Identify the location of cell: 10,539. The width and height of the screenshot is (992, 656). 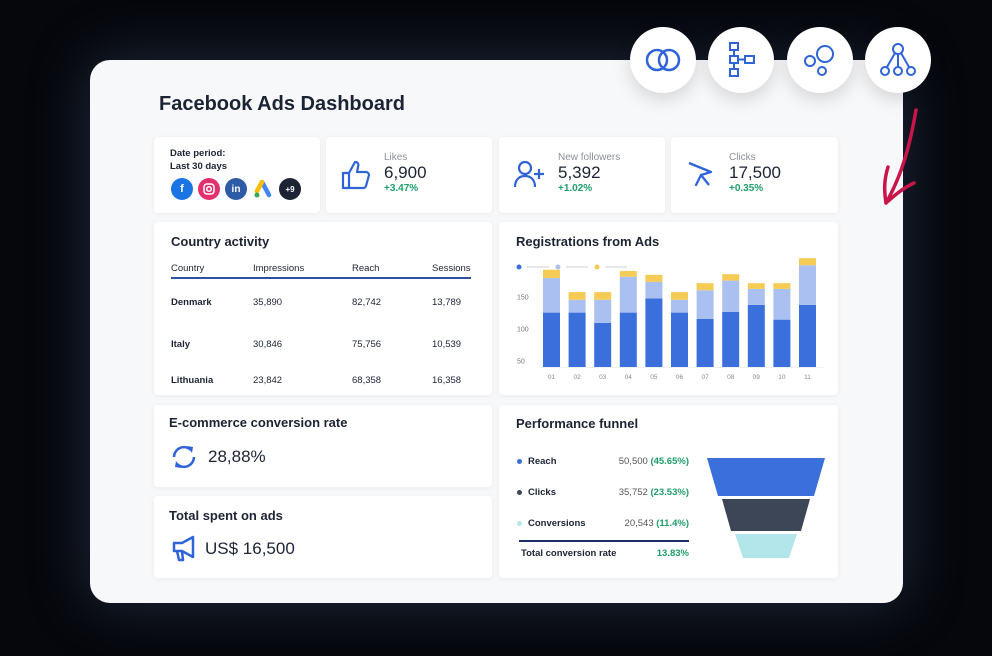
(447, 344).